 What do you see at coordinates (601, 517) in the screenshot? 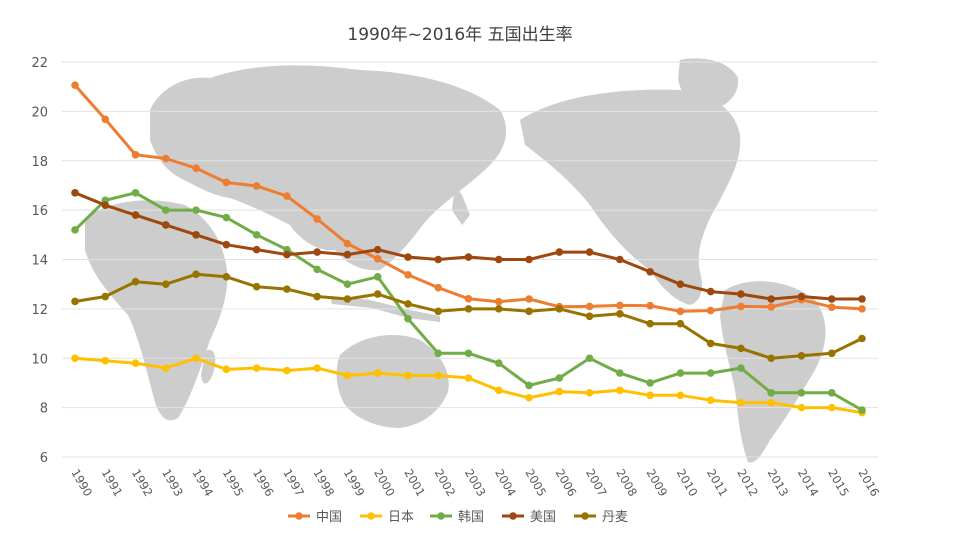
I see `legend-item: 丹麦` at bounding box center [601, 517].